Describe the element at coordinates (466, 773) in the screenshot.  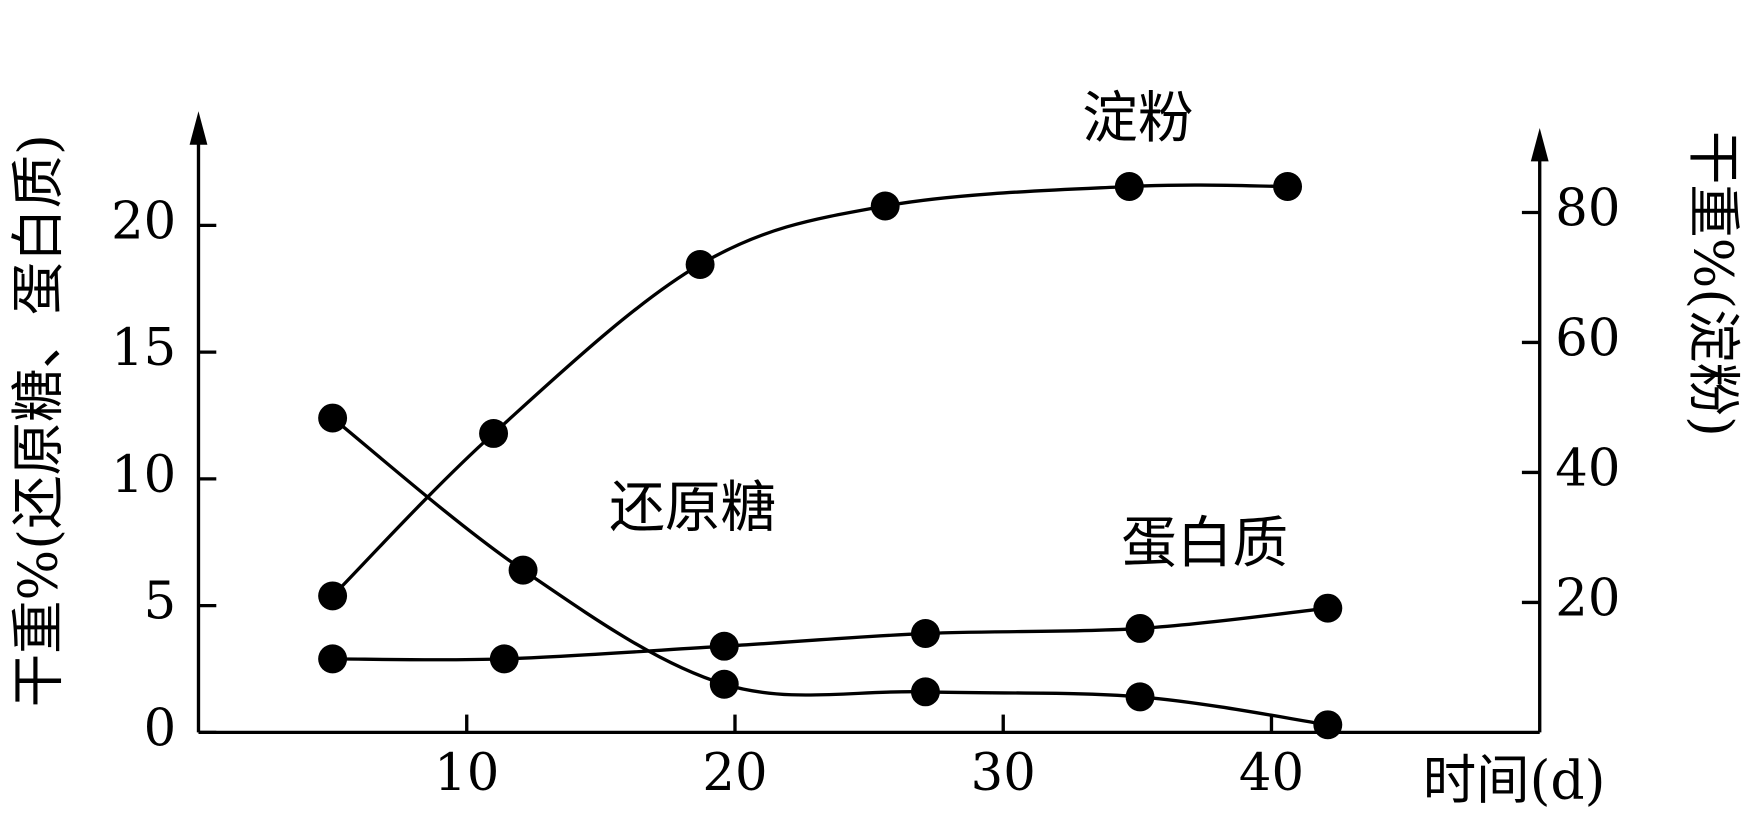
I see `x-tick-label: 10` at that location.